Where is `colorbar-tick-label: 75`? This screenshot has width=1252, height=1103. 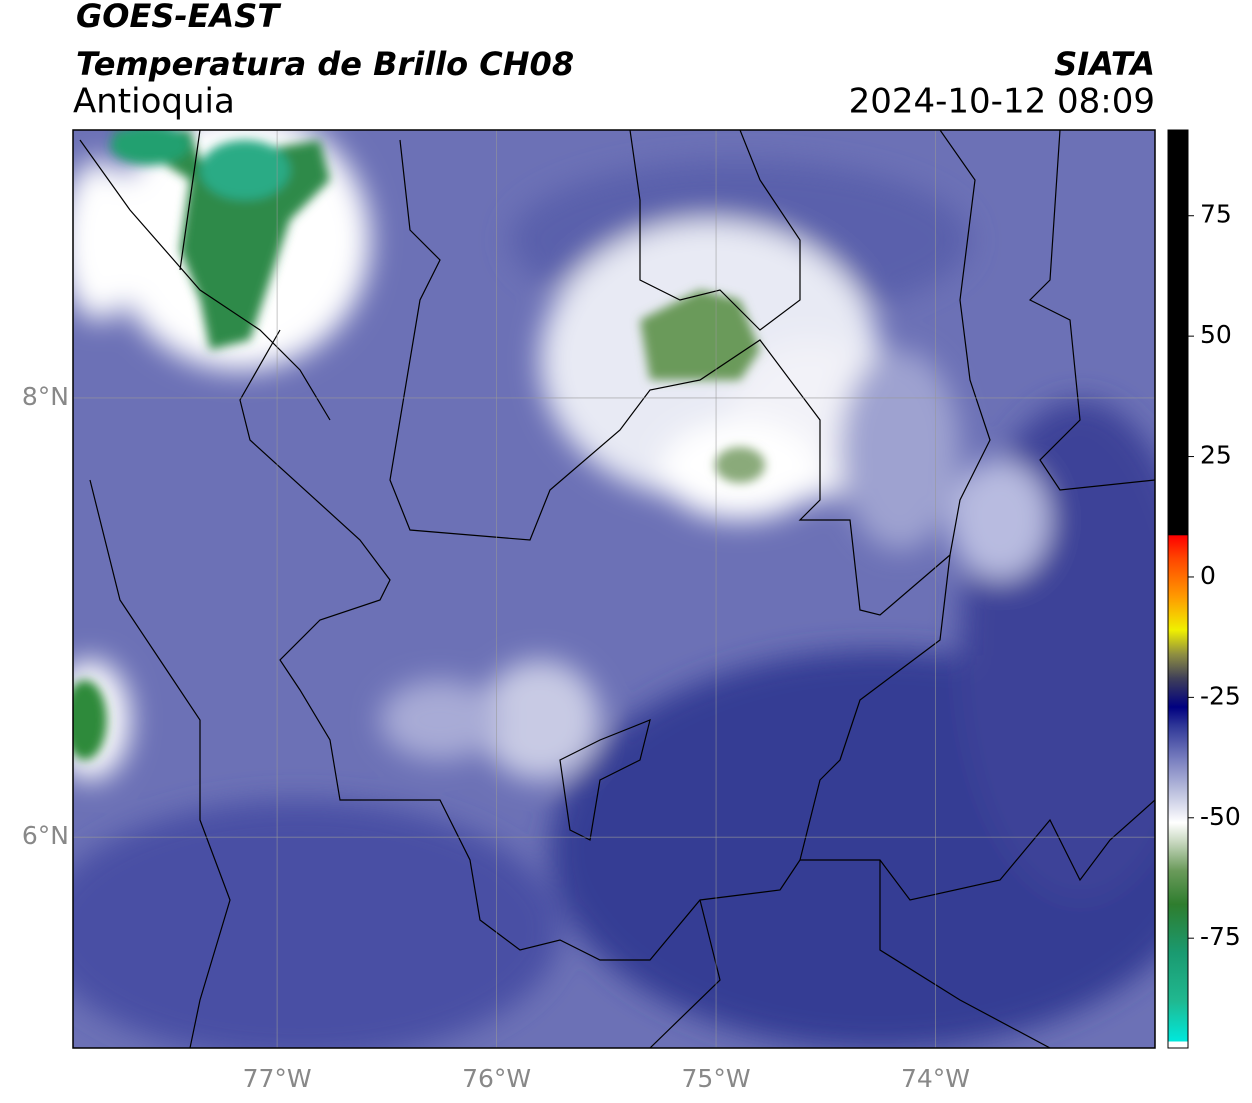 colorbar-tick-label: 75 is located at coordinates (1216, 214).